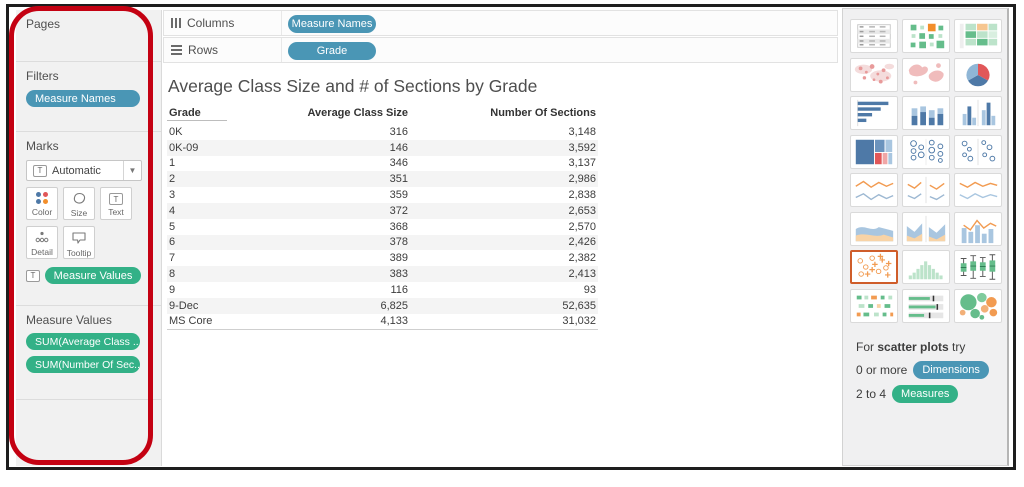  I want to click on mark-type-value: Automatic, so click(76, 170).